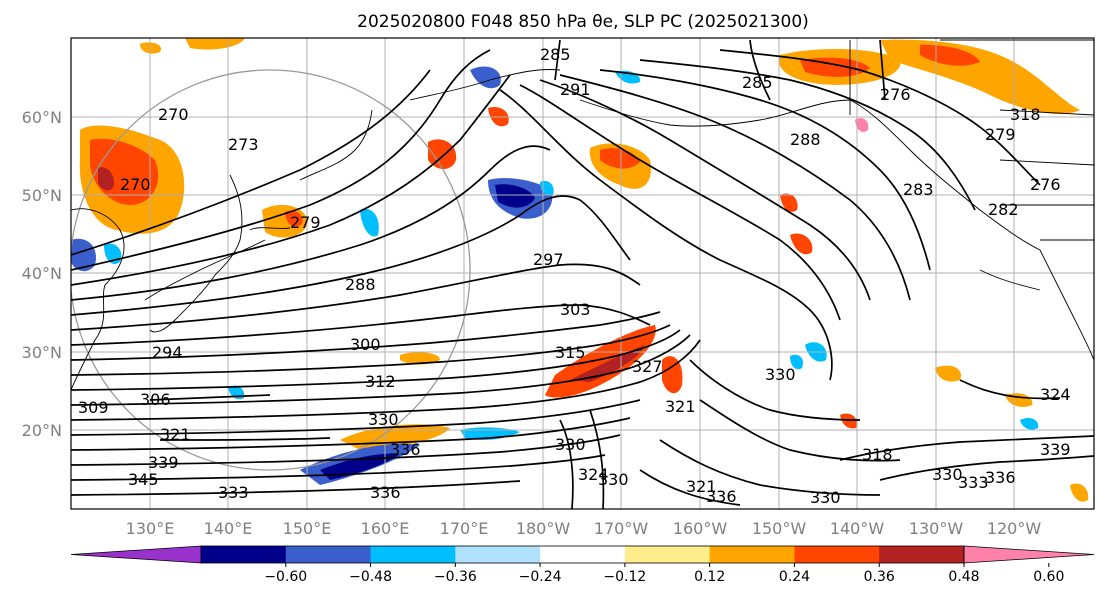 Image resolution: width=1105 pixels, height=603 pixels. What do you see at coordinates (857, 528) in the screenshot?
I see `lon-label: 140°W` at bounding box center [857, 528].